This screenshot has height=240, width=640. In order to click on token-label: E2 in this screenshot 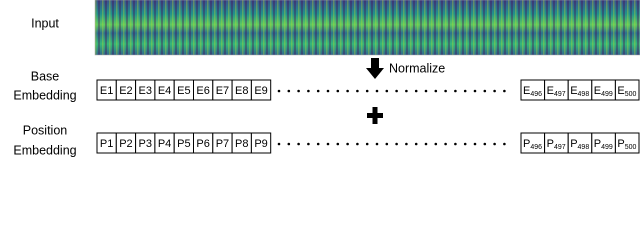, I will do `click(125, 91)`.